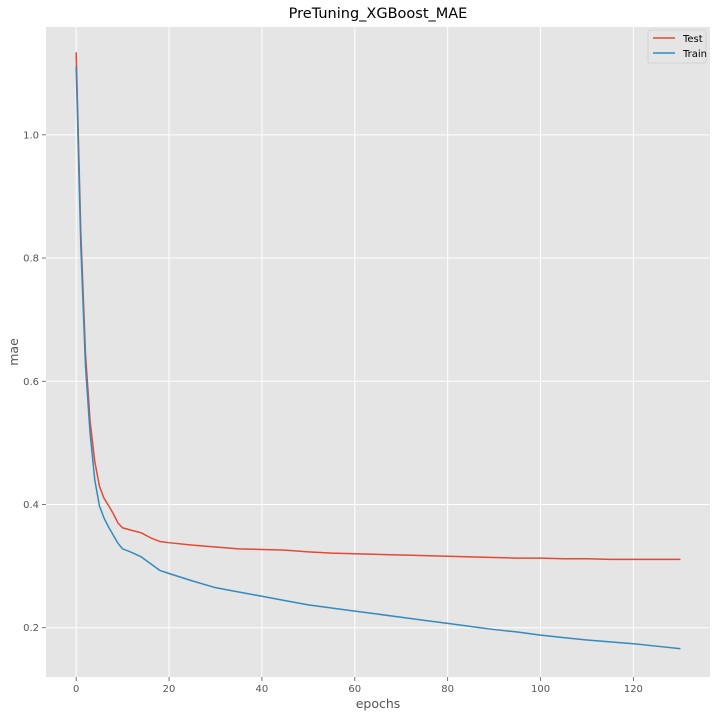 This screenshot has height=717, width=723. What do you see at coordinates (694, 54) in the screenshot?
I see `legend-label-train: Train` at bounding box center [694, 54].